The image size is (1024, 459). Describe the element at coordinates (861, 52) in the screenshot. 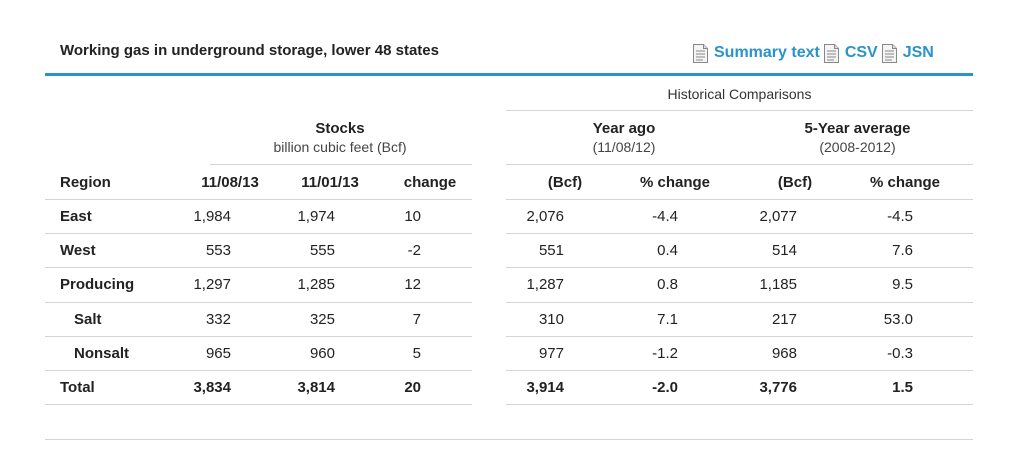

I see `csv-label: CSV` at that location.